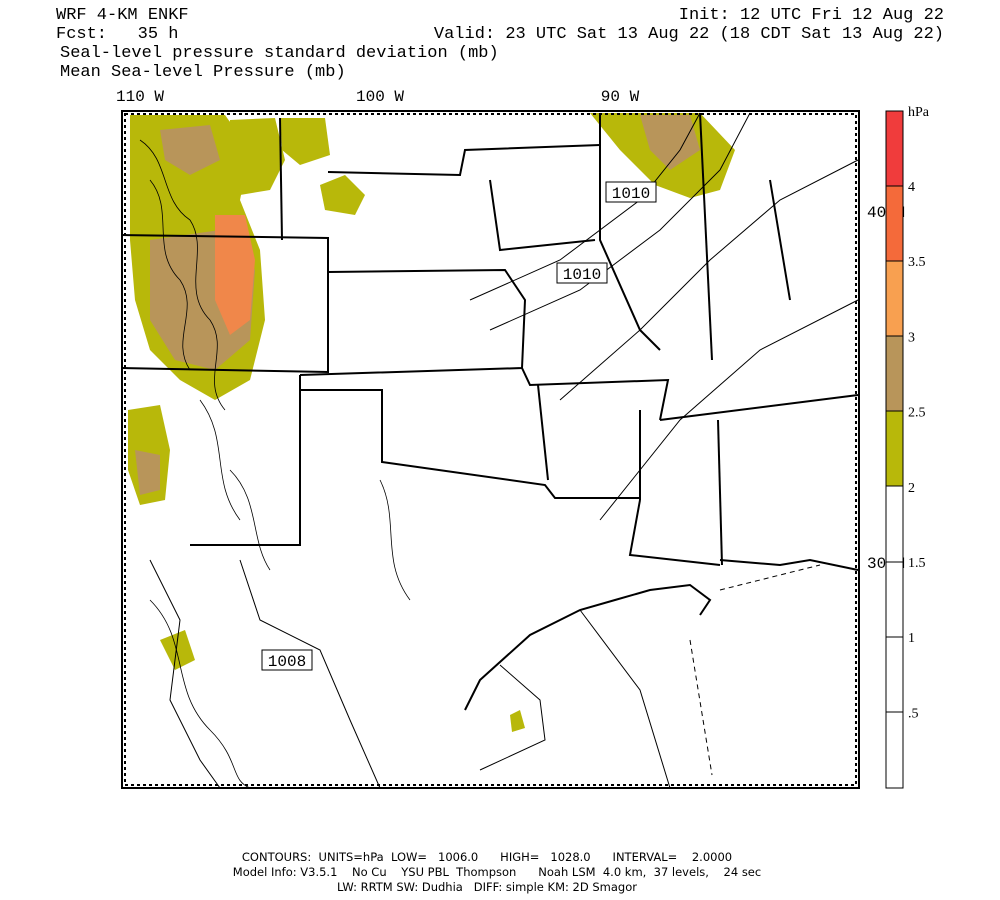  I want to click on longitude-label: 100 W, so click(380, 97).